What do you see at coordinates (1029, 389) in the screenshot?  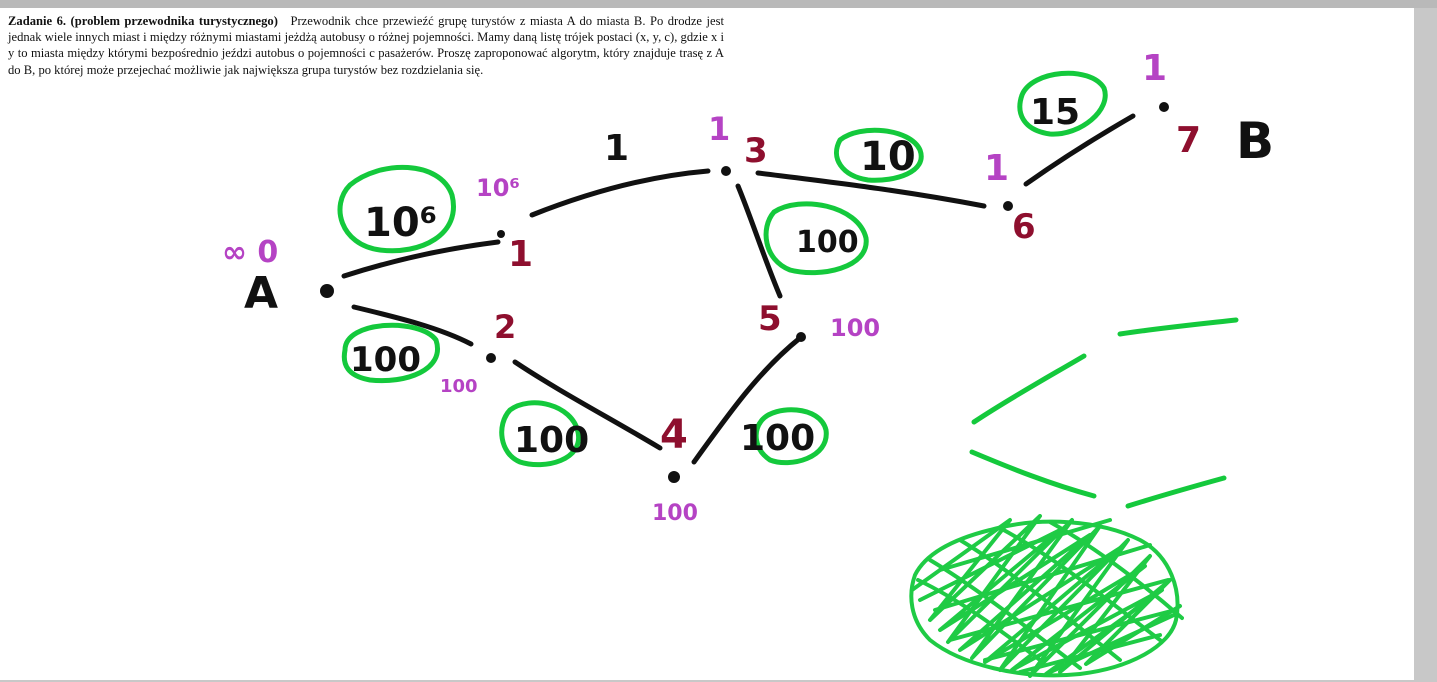 I see `stroke-diag-up` at bounding box center [1029, 389].